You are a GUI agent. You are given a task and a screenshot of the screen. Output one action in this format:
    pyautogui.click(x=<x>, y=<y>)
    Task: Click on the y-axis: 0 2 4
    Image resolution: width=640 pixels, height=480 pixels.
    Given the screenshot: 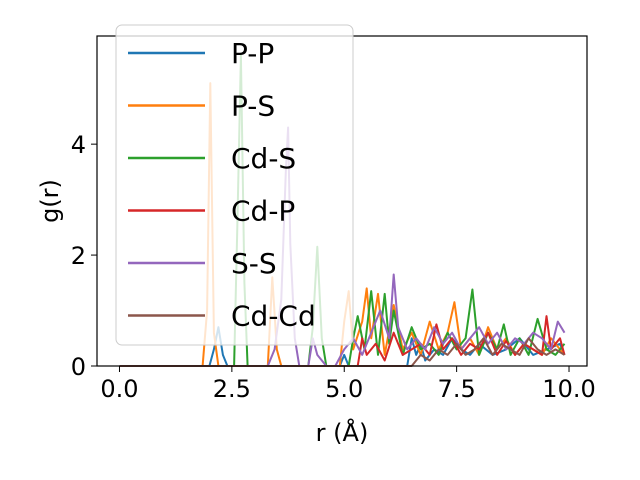 What is the action you would take?
    pyautogui.click(x=84, y=256)
    